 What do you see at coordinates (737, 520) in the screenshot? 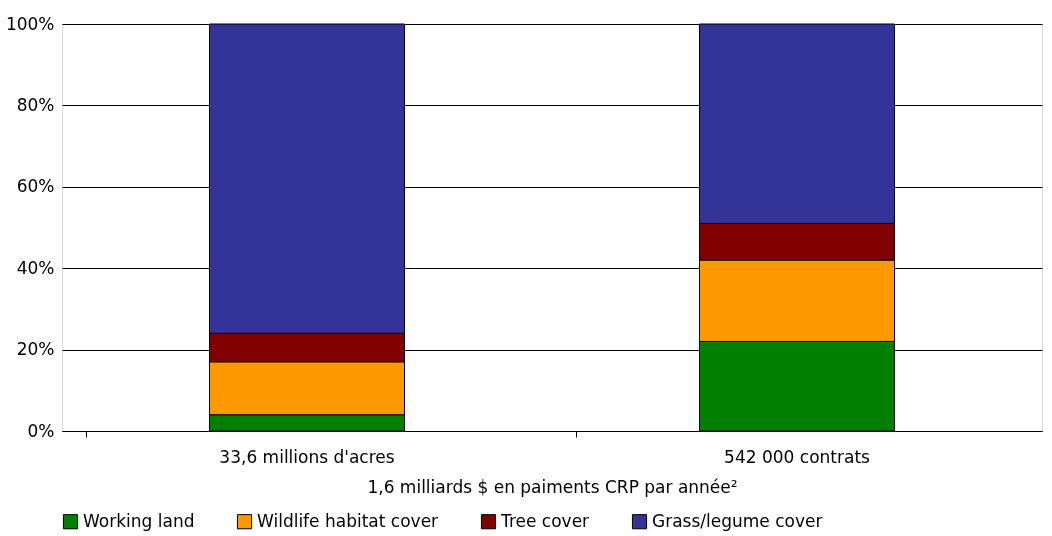
I see `legend-label: Grass/legume cover` at bounding box center [737, 520].